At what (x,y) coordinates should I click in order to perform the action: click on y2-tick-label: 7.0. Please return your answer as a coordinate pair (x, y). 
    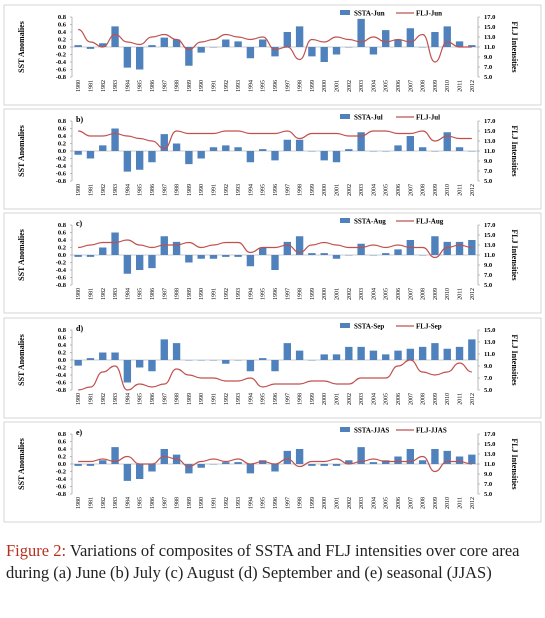
    Looking at the image, I should click on (488, 378).